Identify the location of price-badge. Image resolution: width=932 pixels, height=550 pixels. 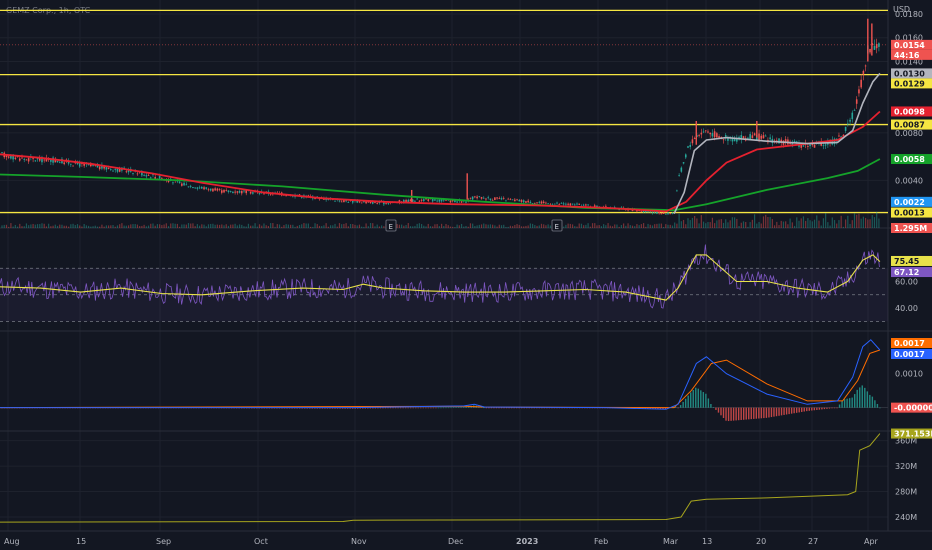
(911, 201).